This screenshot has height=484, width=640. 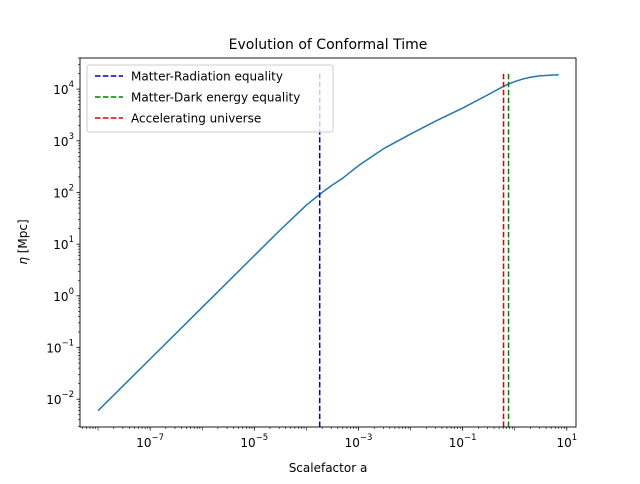 What do you see at coordinates (328, 45) in the screenshot?
I see `chart-title: Evolution of Conformal Time` at bounding box center [328, 45].